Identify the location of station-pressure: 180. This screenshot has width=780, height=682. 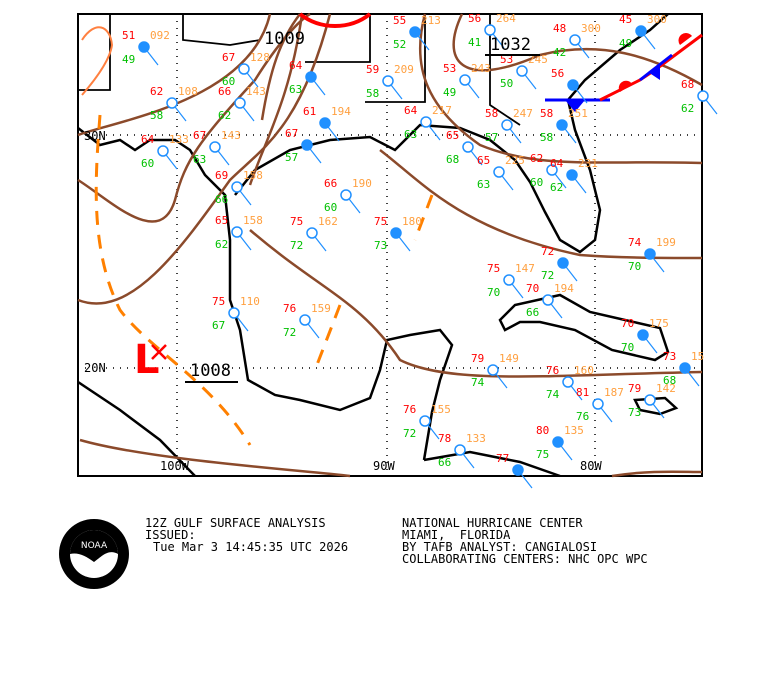
(412, 221).